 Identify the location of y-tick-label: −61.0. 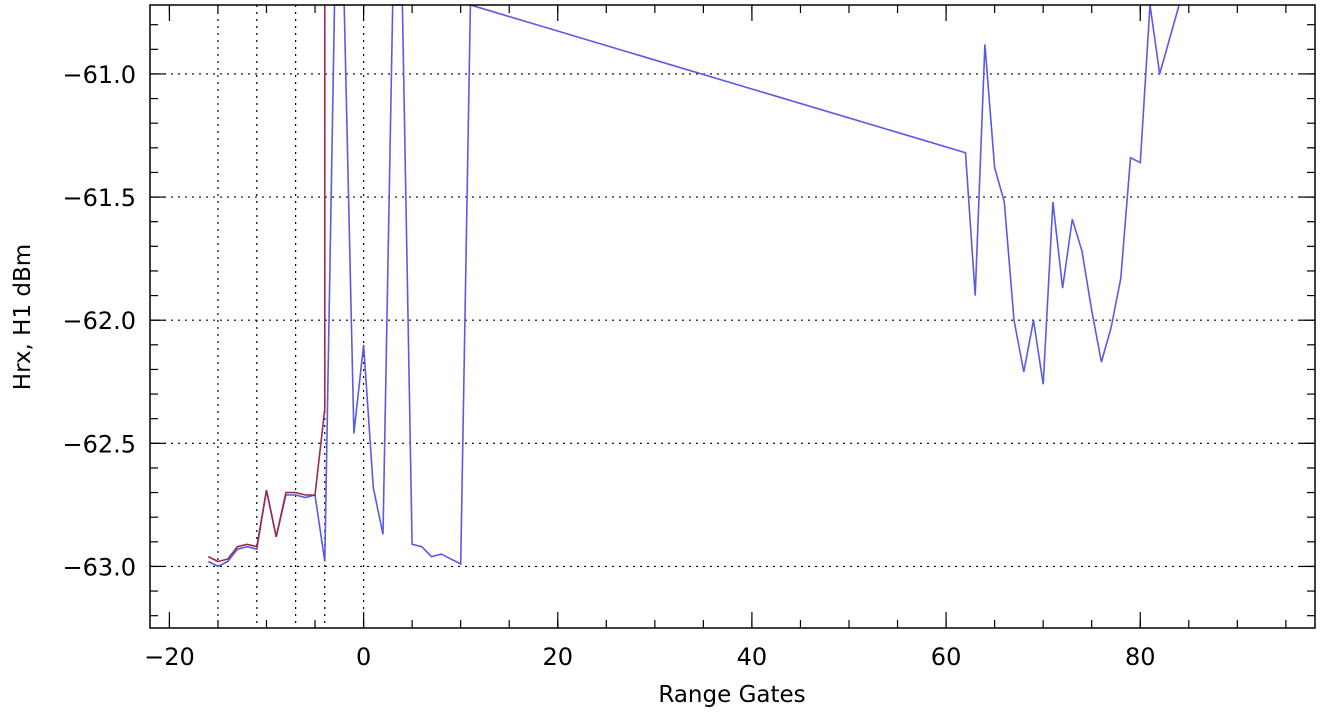
(99, 75).